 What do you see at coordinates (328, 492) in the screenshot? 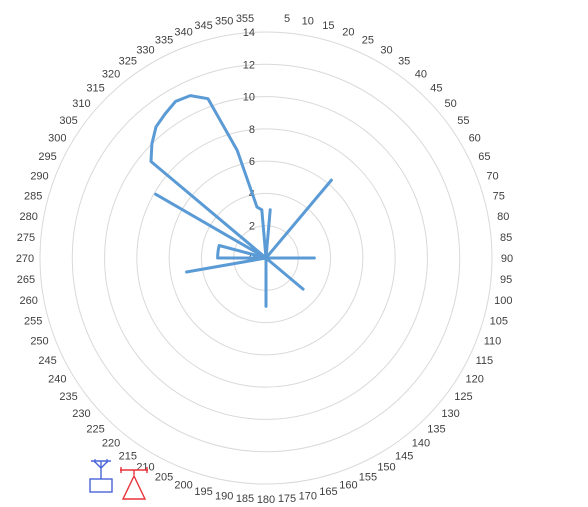
I see `angle-tick-label: 165` at bounding box center [328, 492].